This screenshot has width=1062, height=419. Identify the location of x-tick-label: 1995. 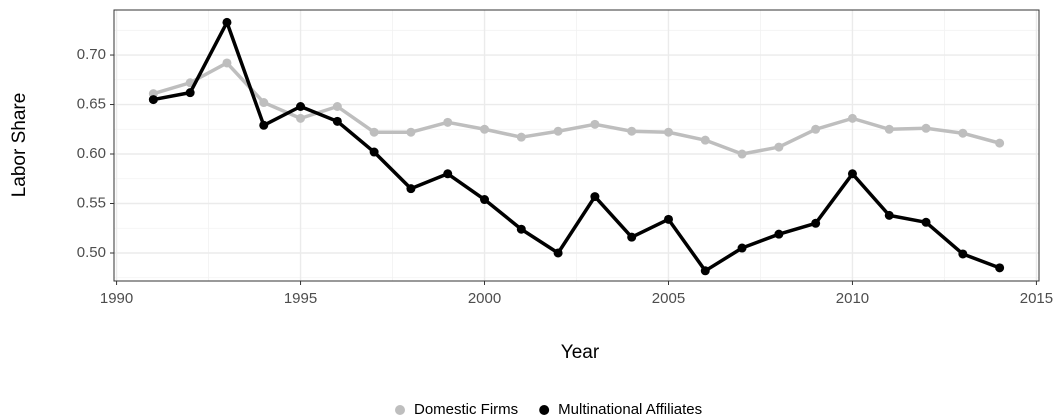
(300, 298).